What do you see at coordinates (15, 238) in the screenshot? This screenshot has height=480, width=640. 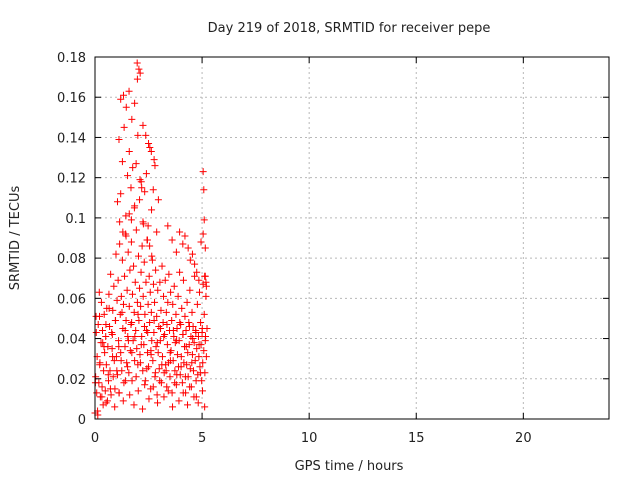 I see `y-axis-label: SRMTID / TECUs` at bounding box center [15, 238].